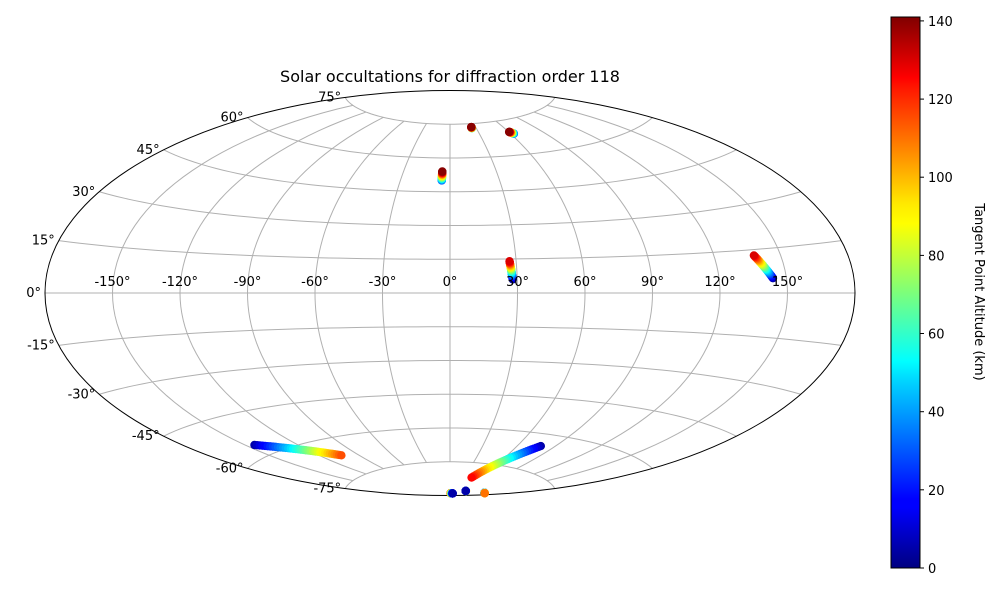 The width and height of the screenshot is (998, 592). Describe the element at coordinates (719, 282) in the screenshot. I see `x-tick-label: 120°` at that location.